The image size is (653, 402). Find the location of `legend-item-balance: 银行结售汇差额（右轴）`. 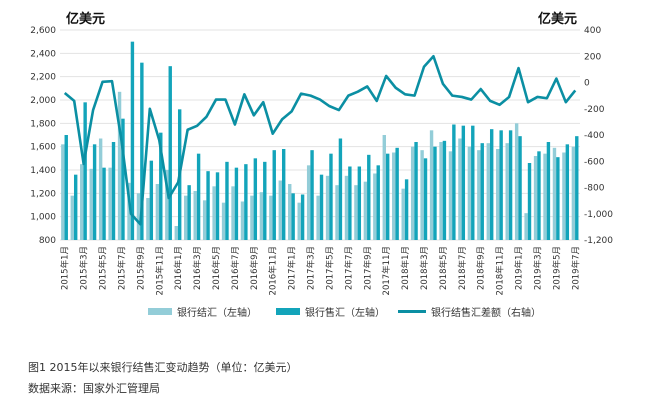

legend-item-balance: 银行结售汇差额（右轴） is located at coordinates (469, 311).